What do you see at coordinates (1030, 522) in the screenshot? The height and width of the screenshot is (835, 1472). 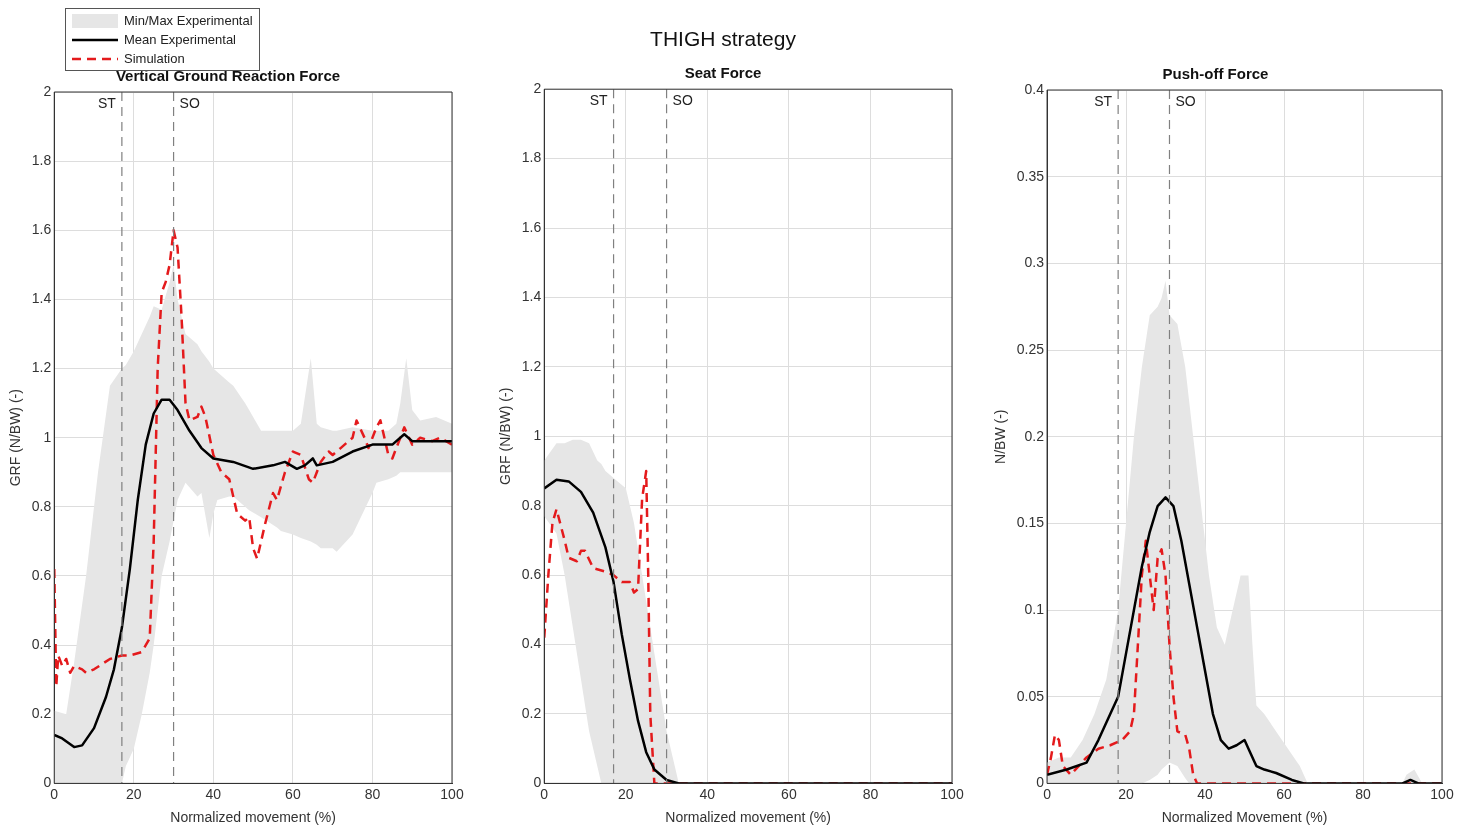 I see `y-tick-label: 0.15` at bounding box center [1030, 522].